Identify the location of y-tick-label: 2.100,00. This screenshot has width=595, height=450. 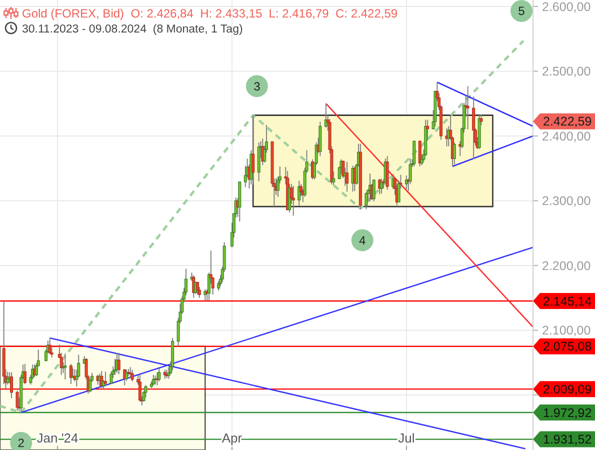
(566, 331).